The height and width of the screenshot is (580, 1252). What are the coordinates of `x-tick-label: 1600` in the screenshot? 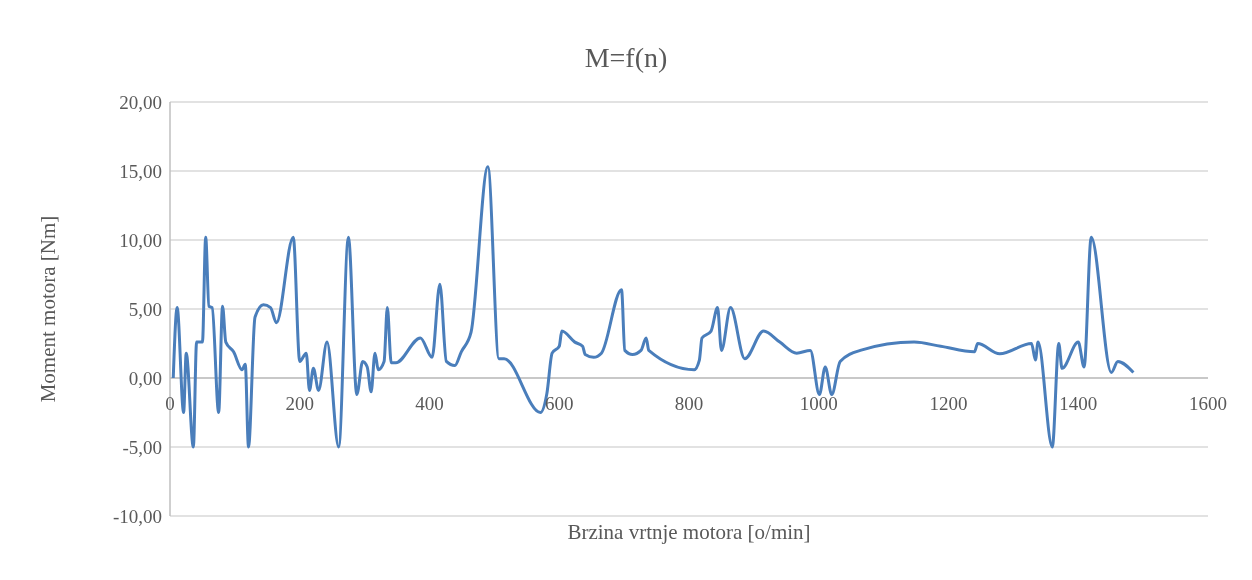 It's located at (1208, 403).